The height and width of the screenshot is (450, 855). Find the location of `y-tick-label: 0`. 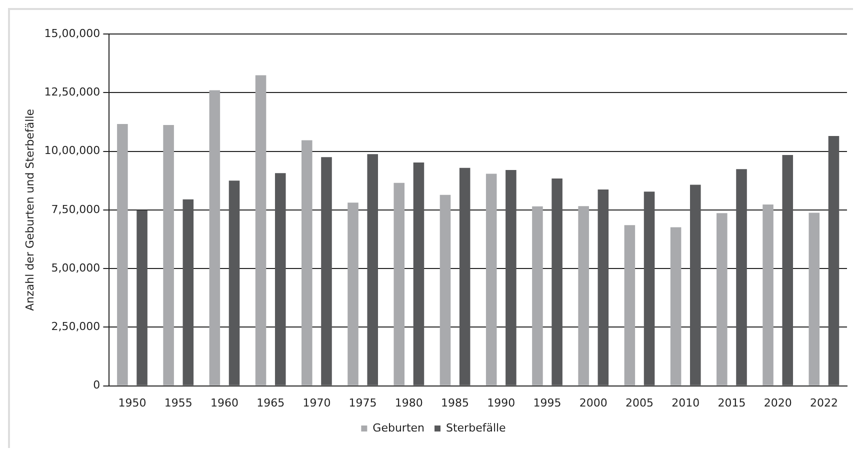

y-tick-label: 0 is located at coordinates (96, 385).